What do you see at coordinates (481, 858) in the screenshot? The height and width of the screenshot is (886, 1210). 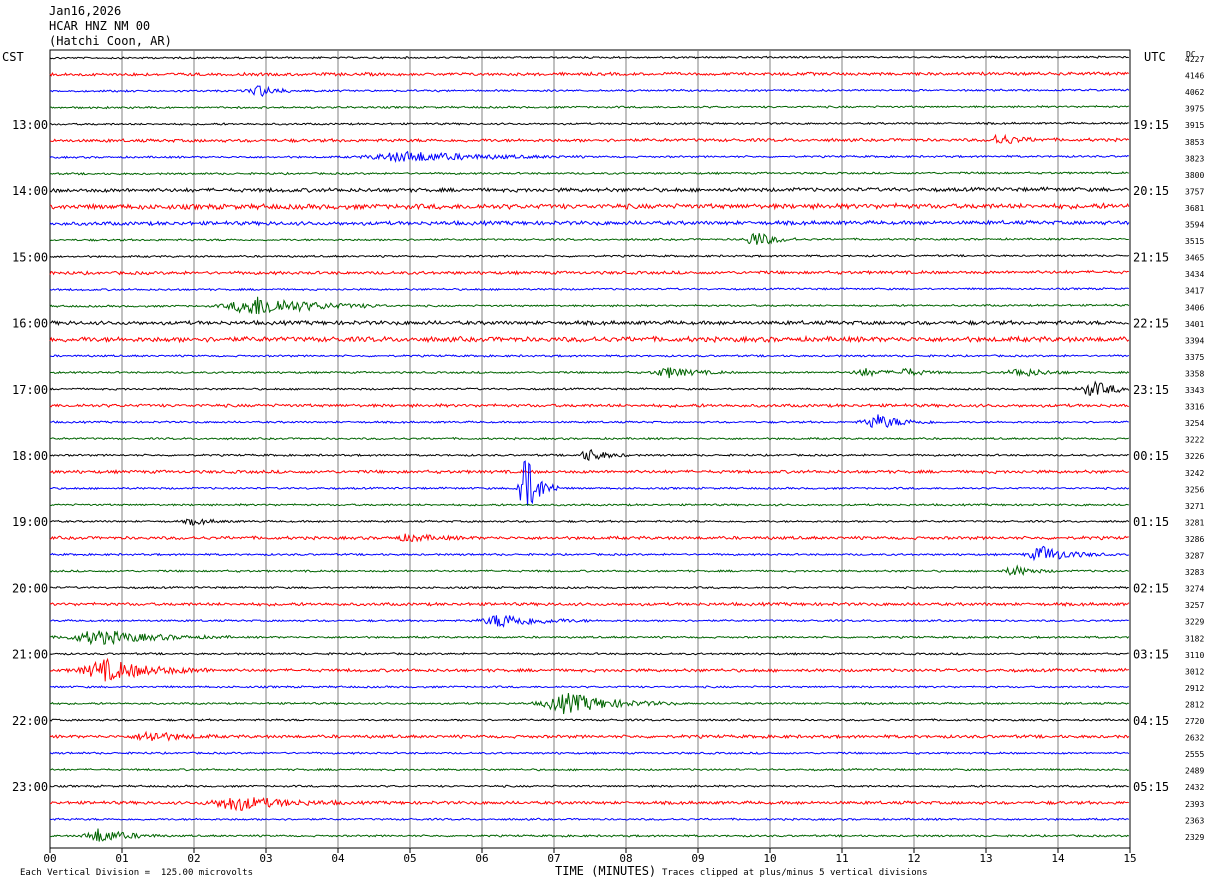 I see `x-tick-label: 06` at bounding box center [481, 858].